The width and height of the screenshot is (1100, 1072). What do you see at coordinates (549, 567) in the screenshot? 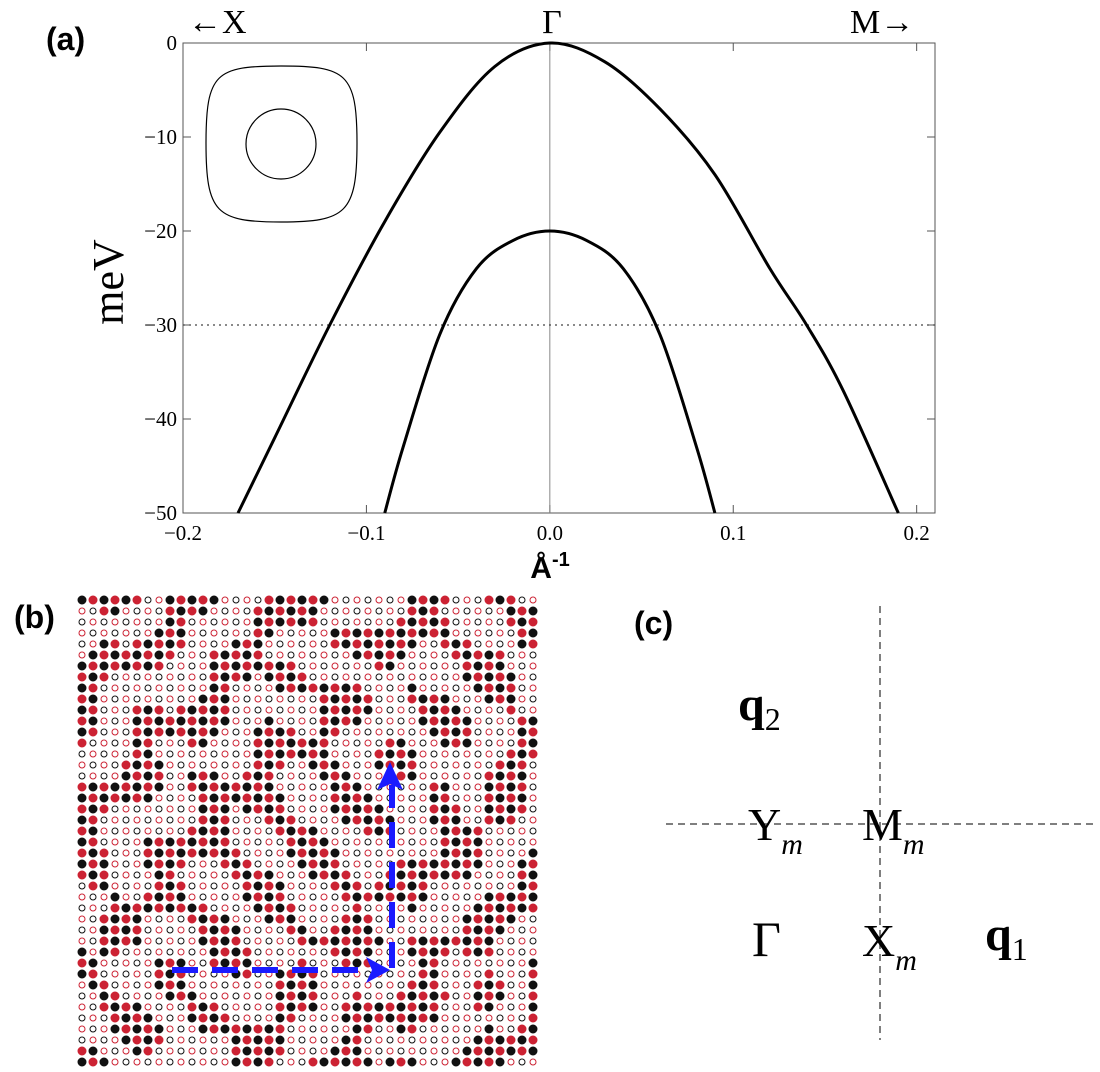
I see `x-axis-title: Å-1` at bounding box center [549, 567].